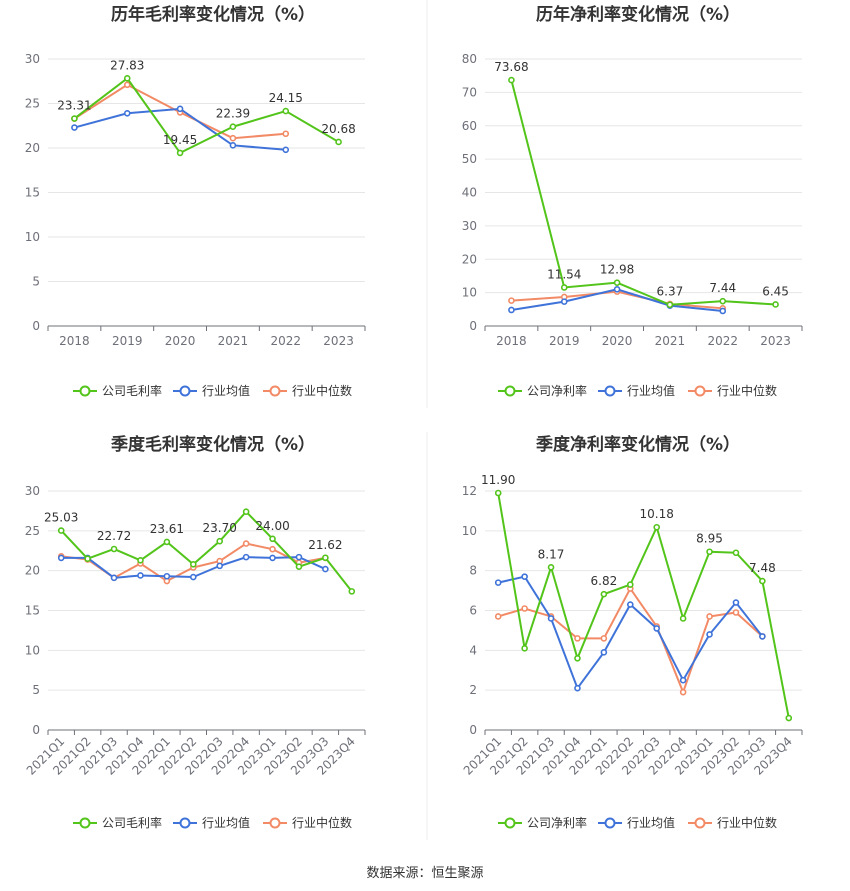 The image size is (850, 891). I want to click on chart-title: 季度毛利率变化情况（%）, so click(213, 444).